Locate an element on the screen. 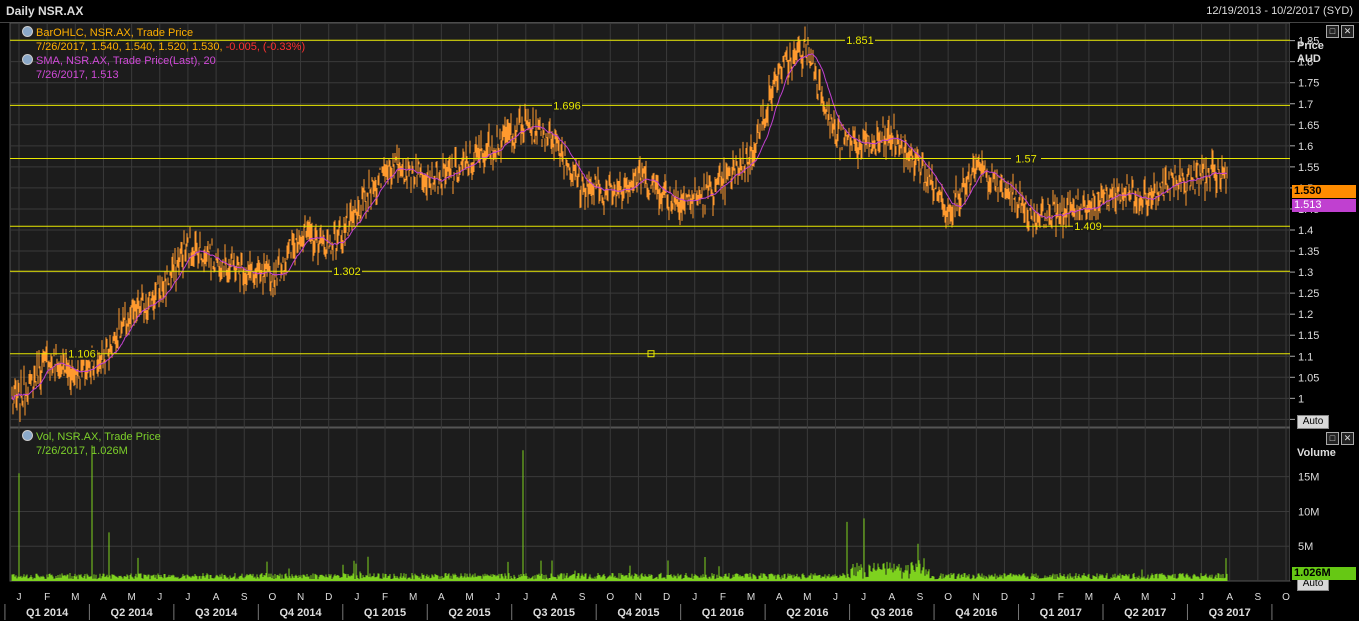 The height and width of the screenshot is (621, 1359). price-axis-header: Price AUD is located at coordinates (1310, 53).